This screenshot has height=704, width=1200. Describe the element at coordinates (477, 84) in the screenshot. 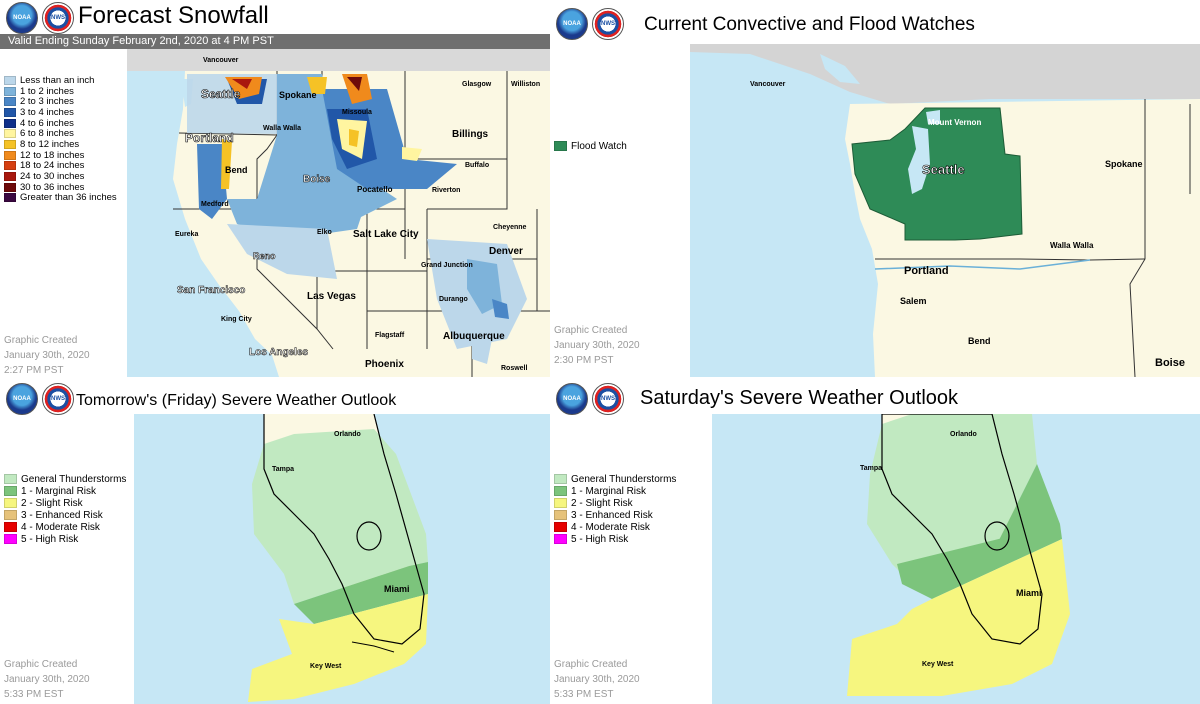

I see `svg-text: Glasgow` at that location.